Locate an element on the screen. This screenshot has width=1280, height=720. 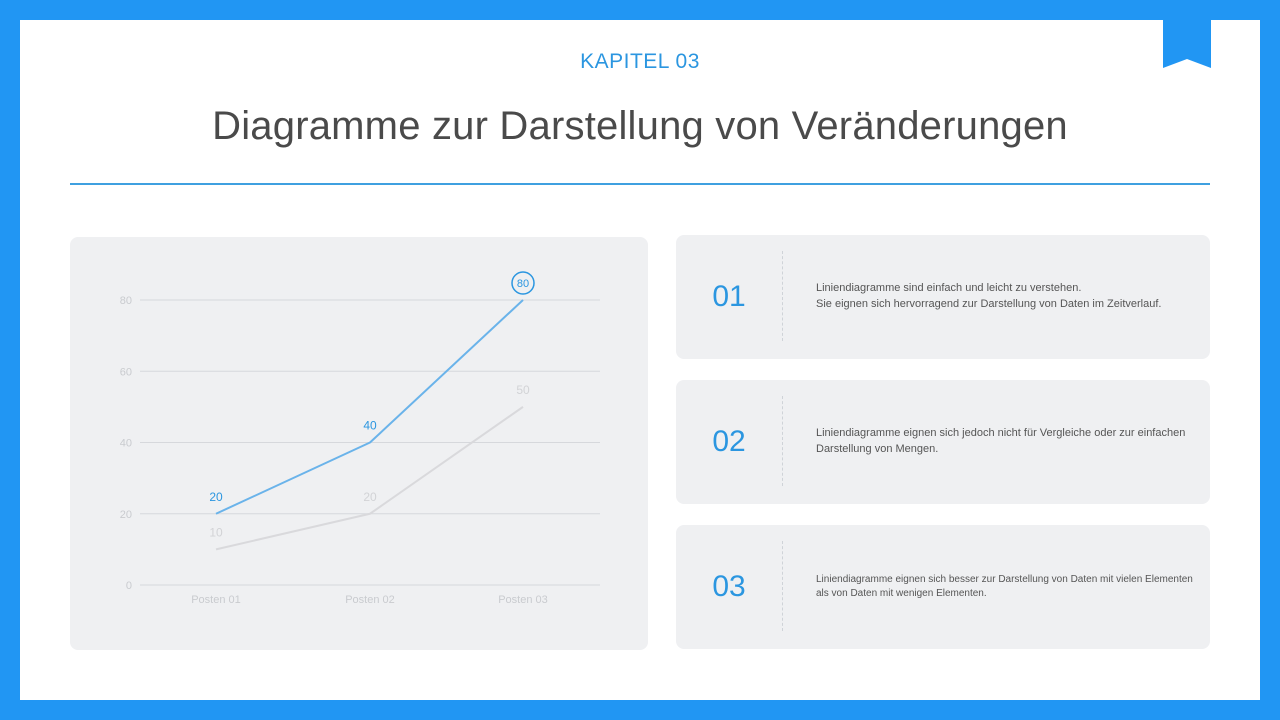
y-tick-label: 80 is located at coordinates (126, 301).